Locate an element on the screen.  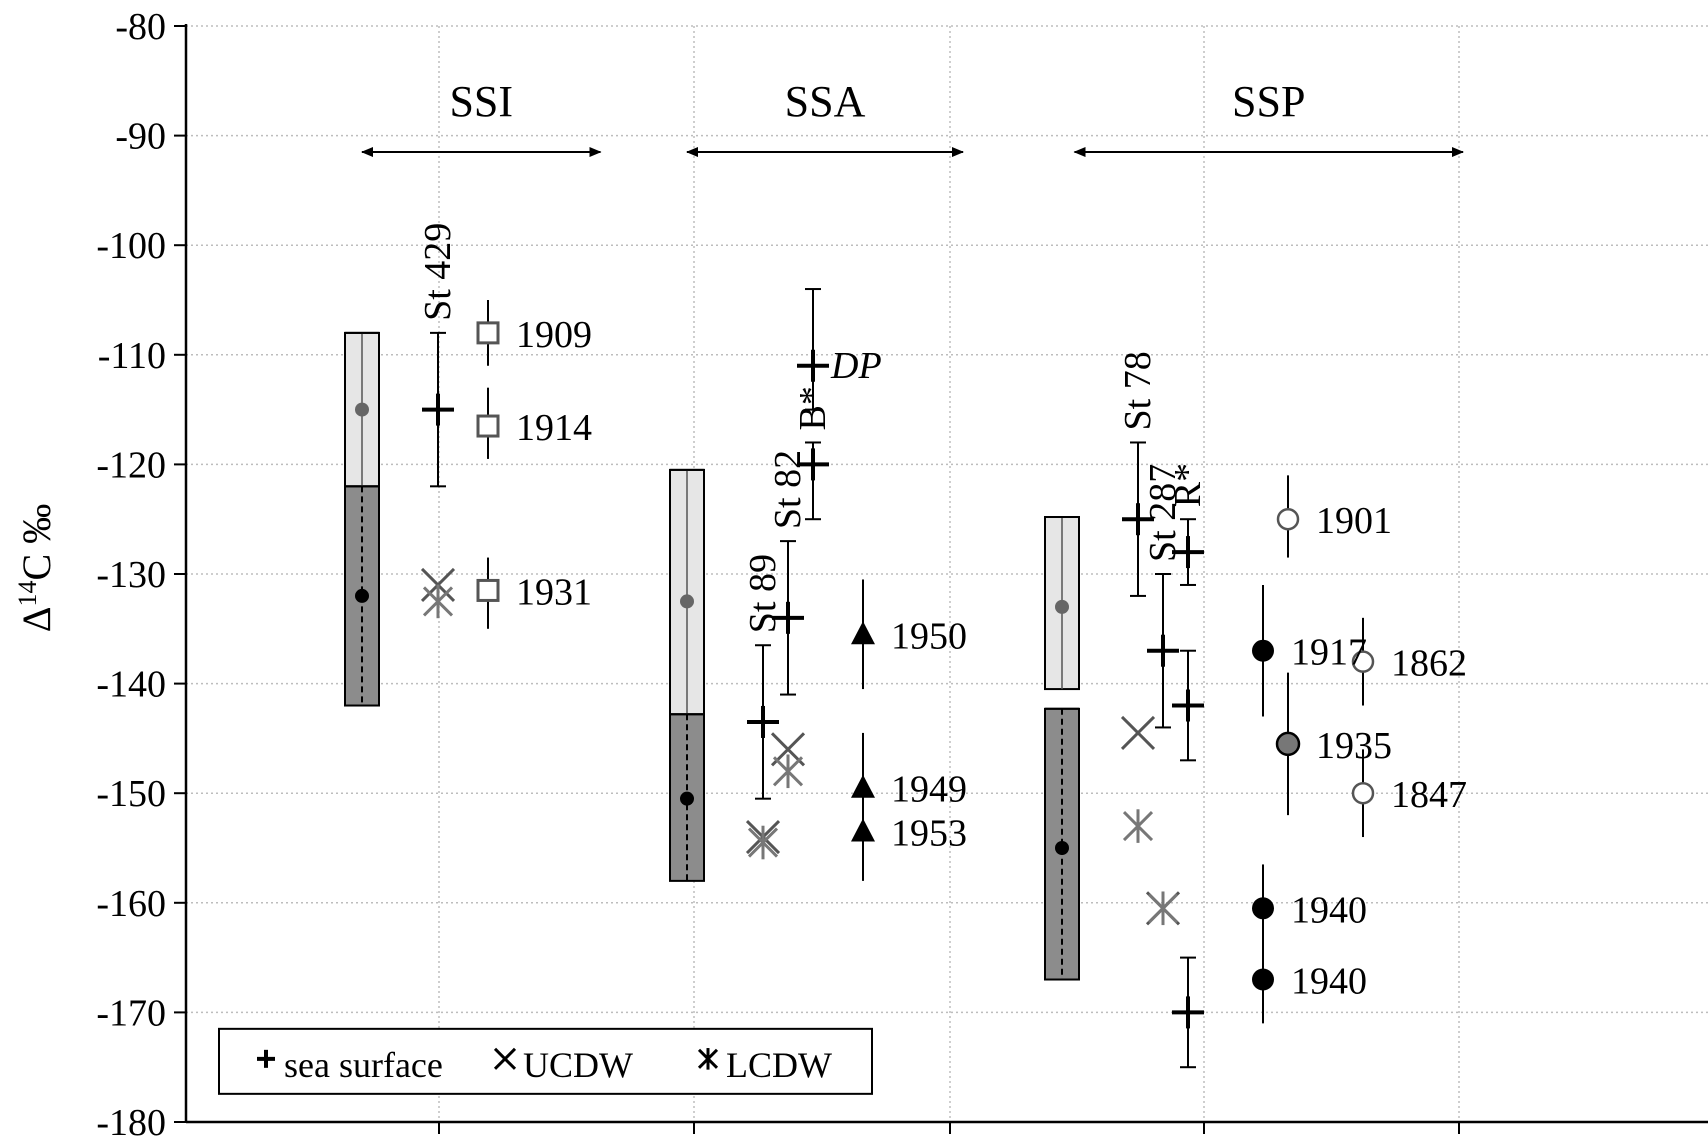
legend-box is located at coordinates (545, 1061).